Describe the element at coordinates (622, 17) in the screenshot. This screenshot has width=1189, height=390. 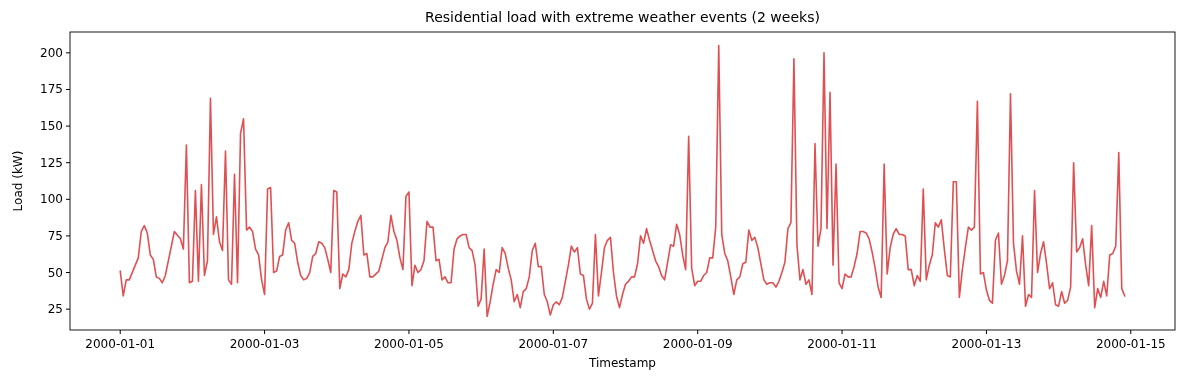
I see `chart-title: Residential load with extreme weather events (2 weeks)` at that location.